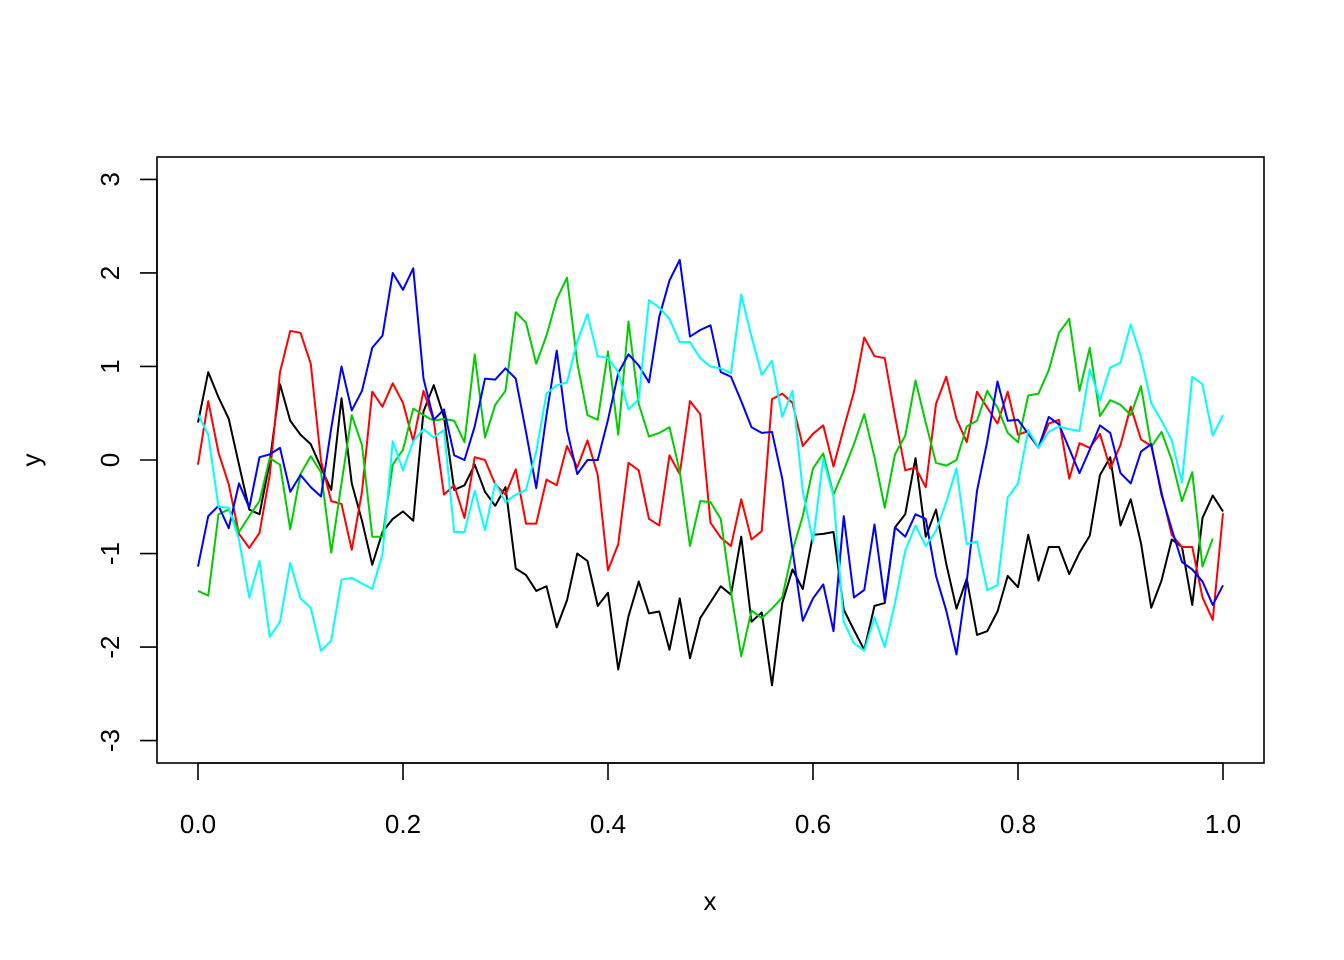 The height and width of the screenshot is (960, 1344). Describe the element at coordinates (110, 179) in the screenshot. I see `y-tick-label: 3` at that location.